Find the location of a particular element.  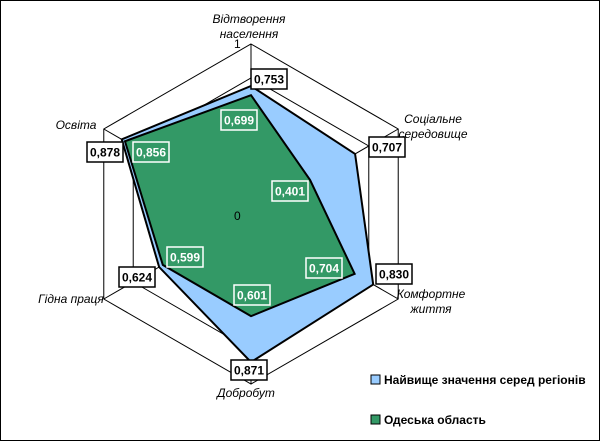

series-1-data-label-6: 0,878 is located at coordinates (105, 152).